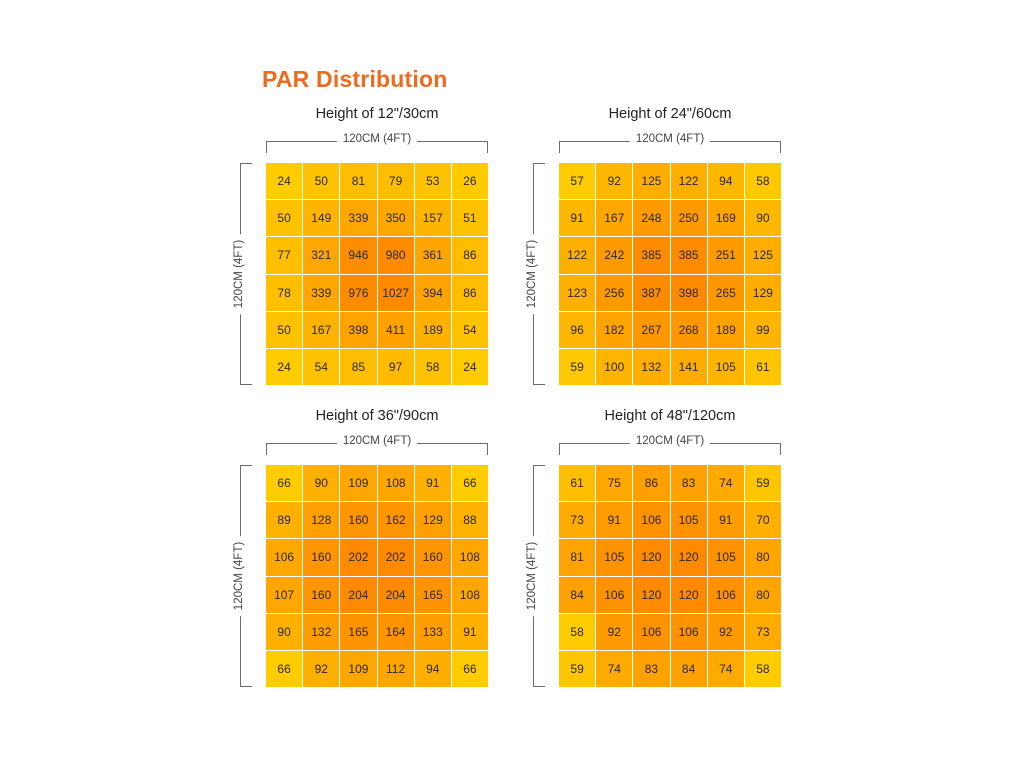 This screenshot has height=768, width=1024. I want to click on heatmap-cell: 83, so click(688, 483).